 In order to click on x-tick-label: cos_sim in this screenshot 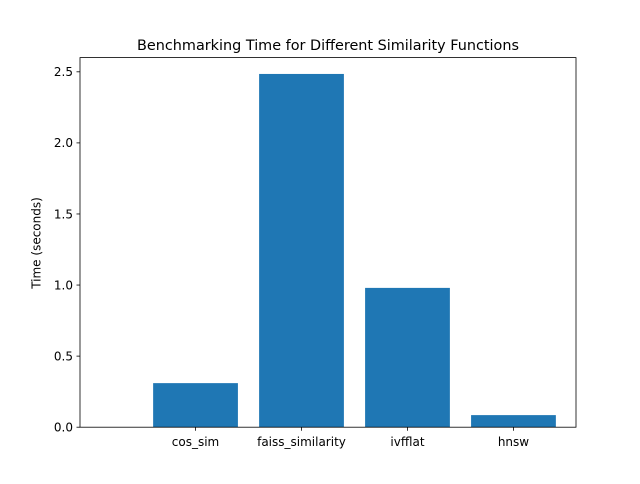, I will do `click(195, 442)`.